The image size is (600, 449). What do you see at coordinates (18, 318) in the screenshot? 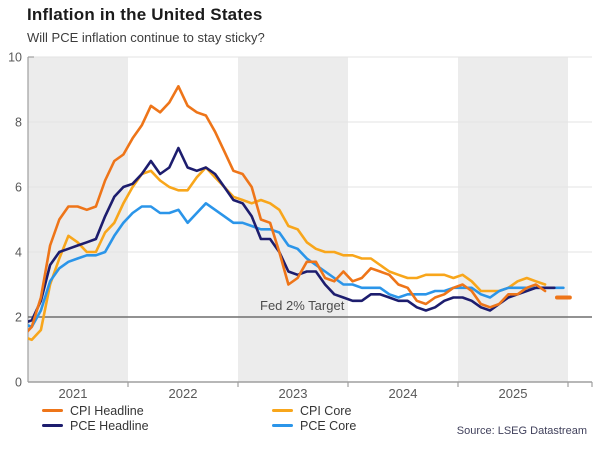
I see `y-axis-label: 2` at bounding box center [18, 318].